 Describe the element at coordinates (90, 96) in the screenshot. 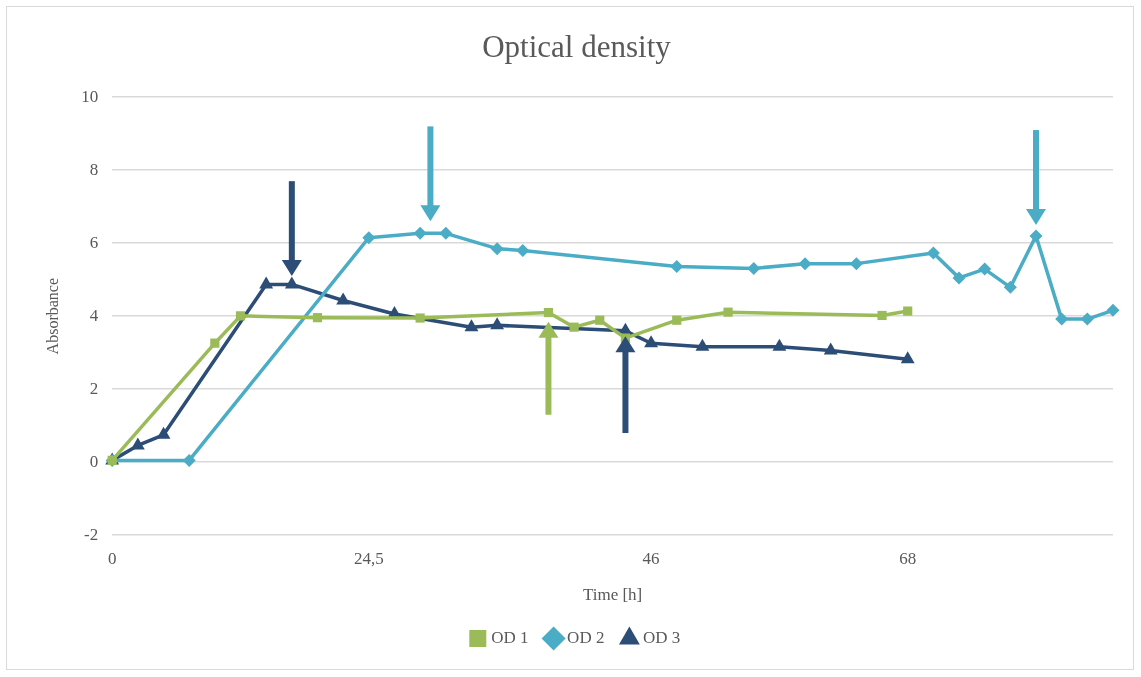

I see `y-tick-label: 10` at that location.